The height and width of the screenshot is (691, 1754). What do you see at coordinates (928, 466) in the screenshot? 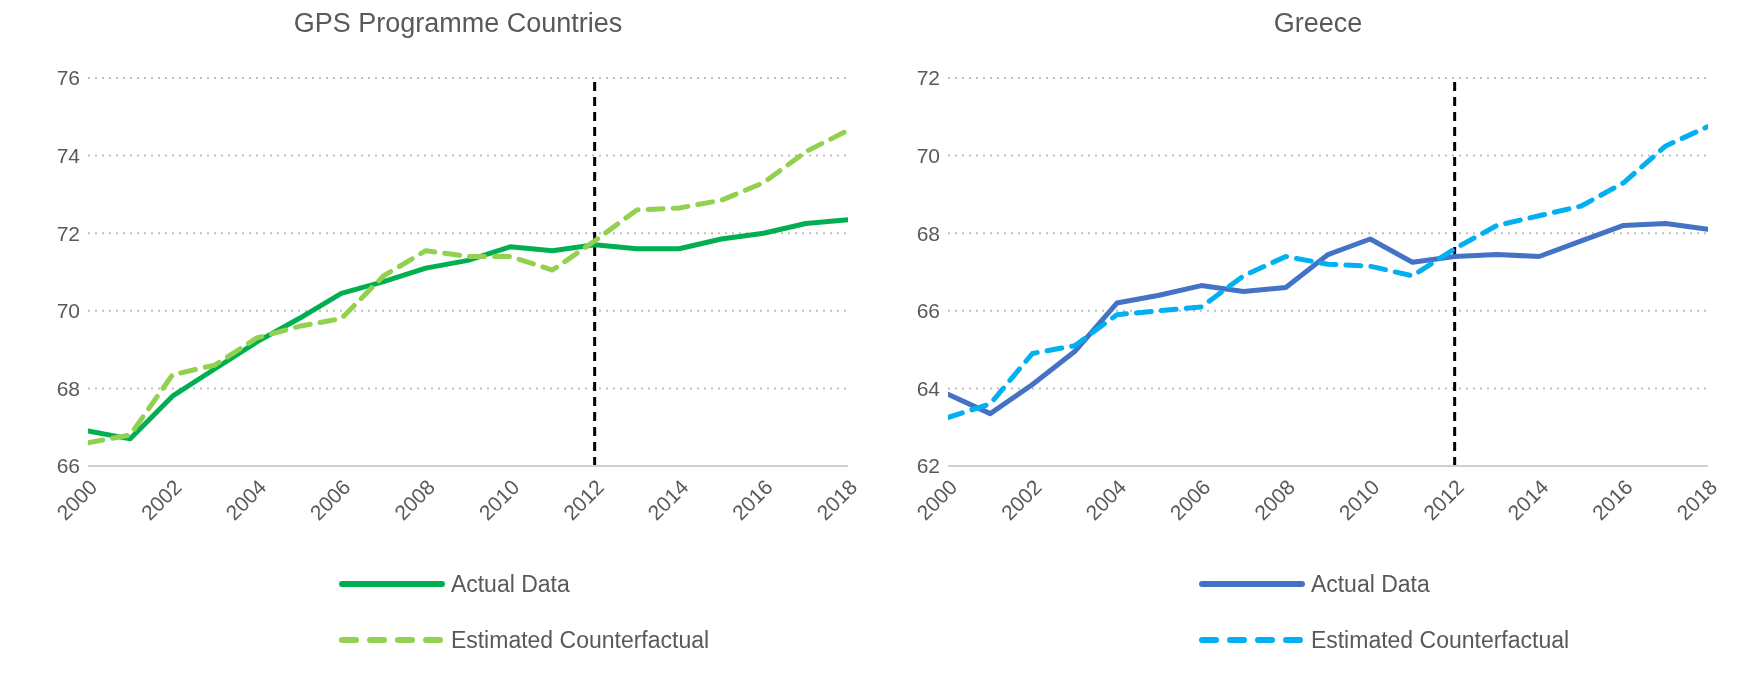
I see `y-tick-label: 62` at bounding box center [928, 466].